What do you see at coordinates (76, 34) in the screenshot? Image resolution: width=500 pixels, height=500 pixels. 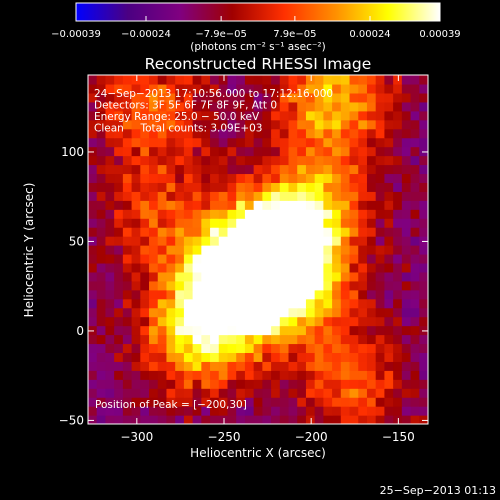 I see `colorbar-tick-label: −0.00039` at bounding box center [76, 34].